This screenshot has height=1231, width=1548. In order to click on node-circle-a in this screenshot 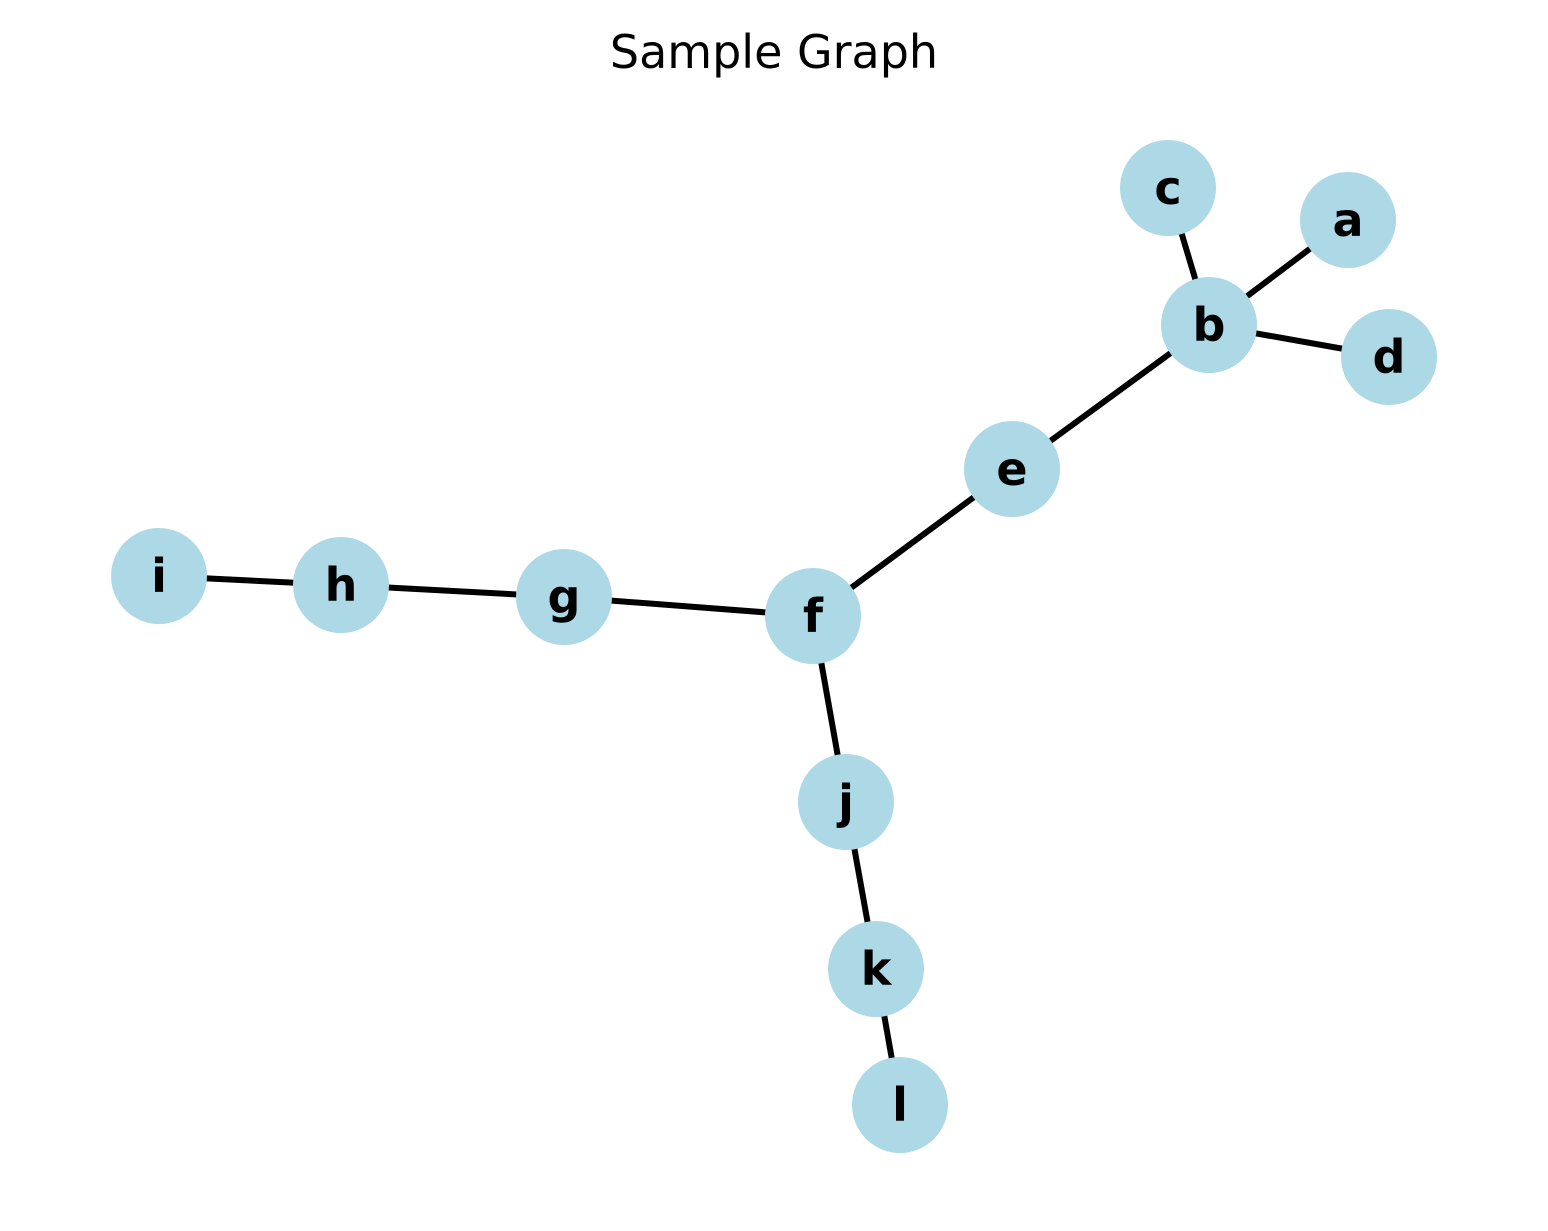, I will do `click(1348, 220)`.